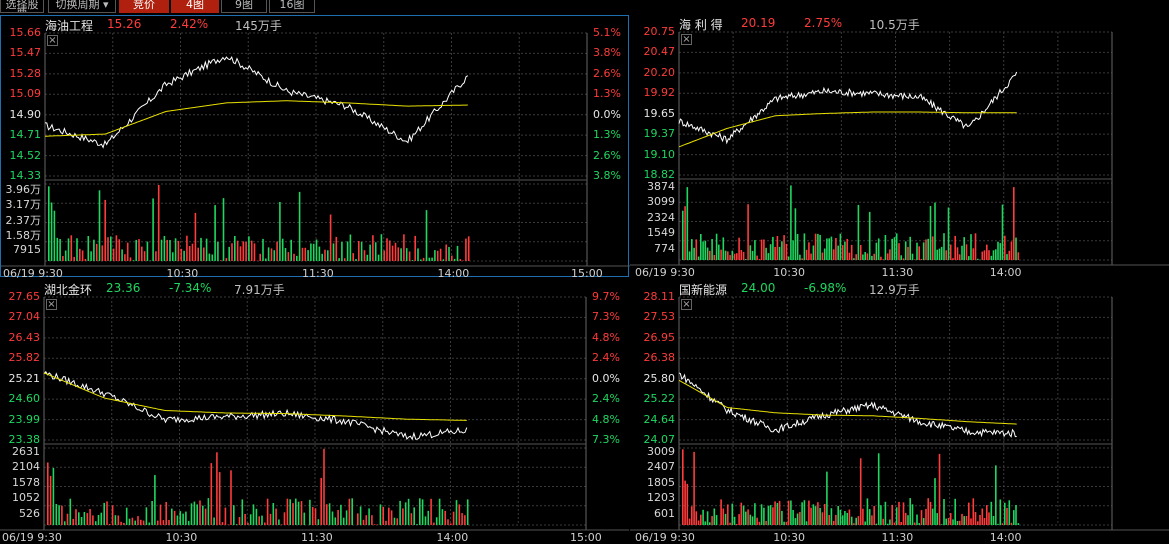 The image size is (1169, 544). Describe the element at coordinates (21, 189) in the screenshot. I see `volume-tick-label: 3.96万` at that location.